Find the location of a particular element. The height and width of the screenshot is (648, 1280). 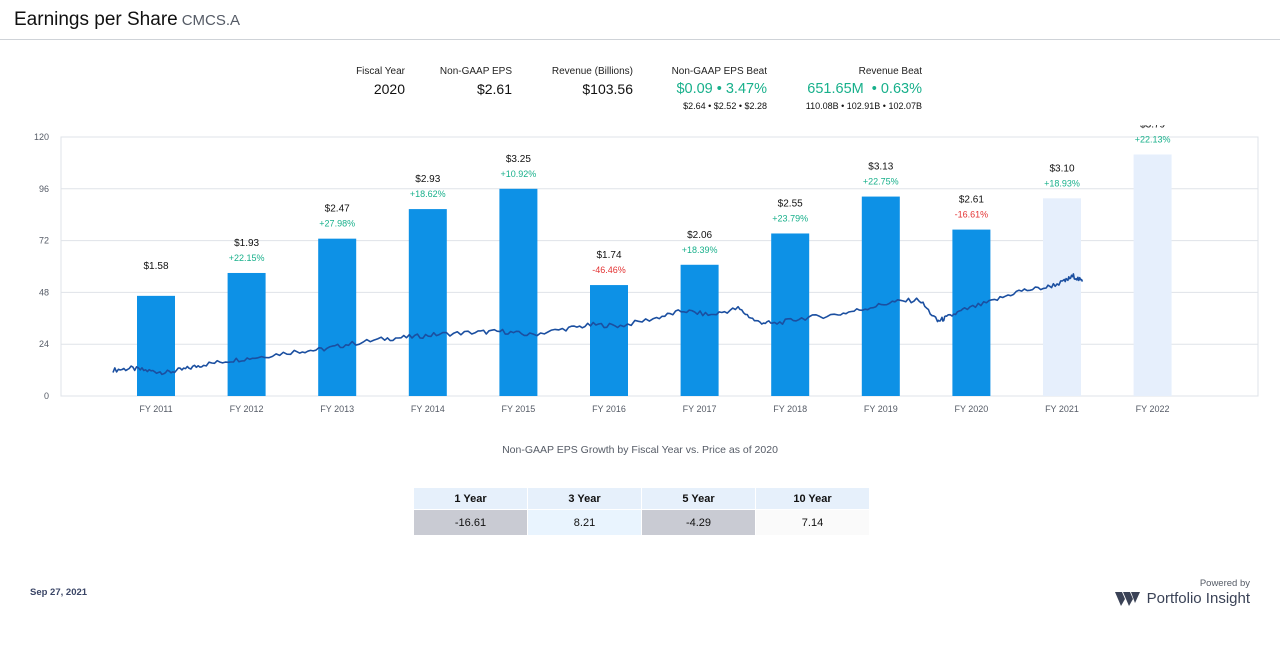

x-tick-label: FY 2012 is located at coordinates (247, 409).